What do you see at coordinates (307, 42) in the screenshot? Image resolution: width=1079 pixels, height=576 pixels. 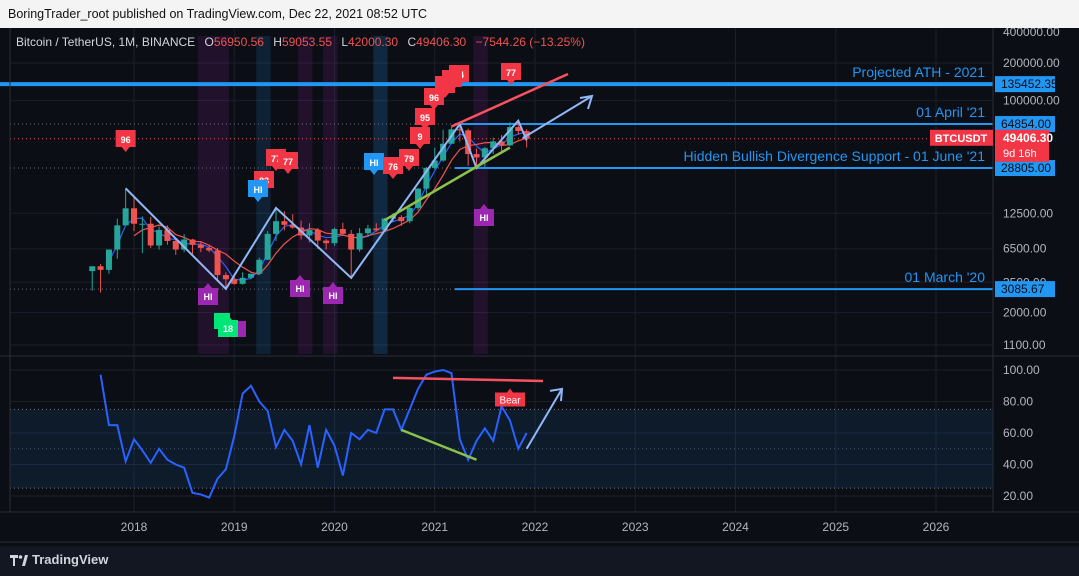 I see `legend-high: 59053.55` at bounding box center [307, 42].